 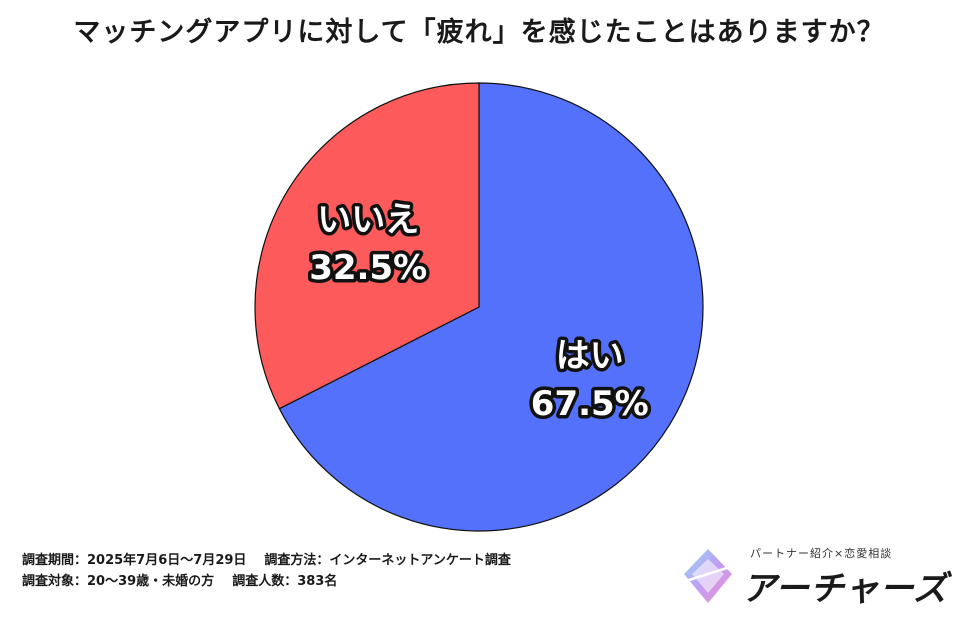 I want to click on brand-logo: パートナー紹介×恋愛相談 アーチャーズ, so click(x=813, y=577).